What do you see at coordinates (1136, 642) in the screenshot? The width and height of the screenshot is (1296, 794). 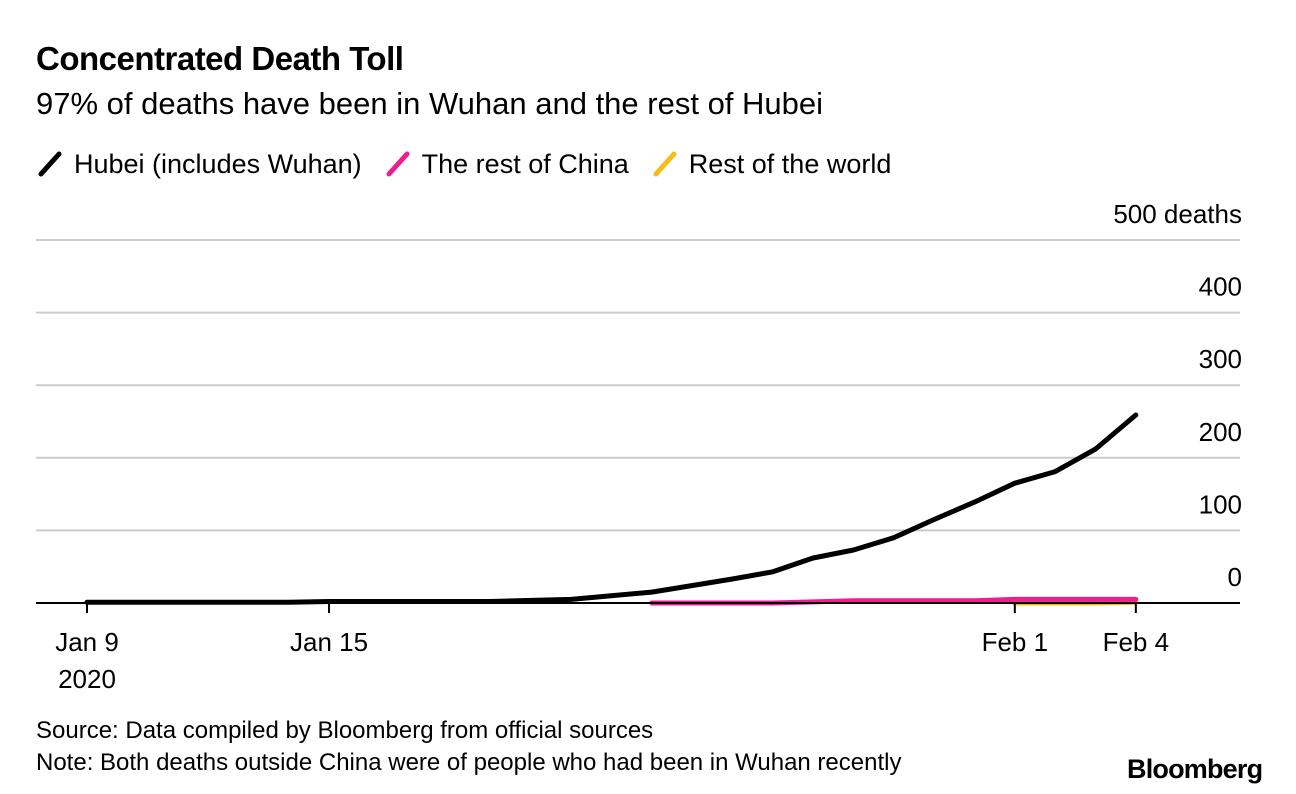 I see `x-tick-label-feb-4: Feb 4` at bounding box center [1136, 642].